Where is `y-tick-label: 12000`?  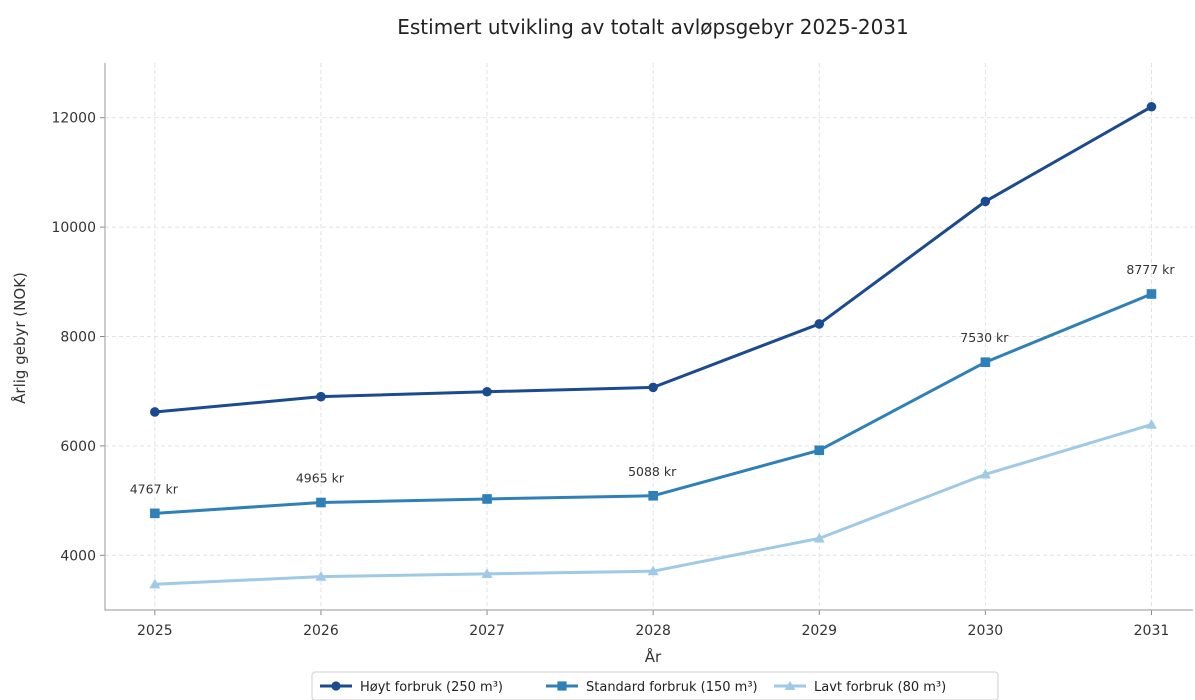
y-tick-label: 12000 is located at coordinates (73, 119).